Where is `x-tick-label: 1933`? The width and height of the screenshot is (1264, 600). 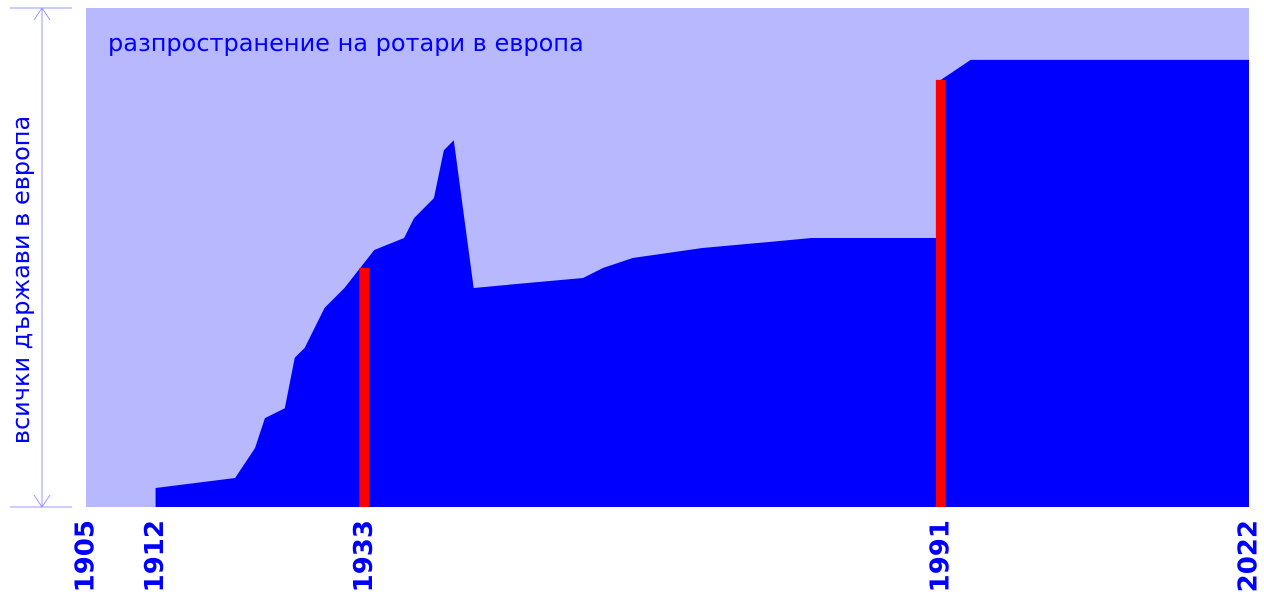
x-tick-label: 1933 is located at coordinates (364, 556).